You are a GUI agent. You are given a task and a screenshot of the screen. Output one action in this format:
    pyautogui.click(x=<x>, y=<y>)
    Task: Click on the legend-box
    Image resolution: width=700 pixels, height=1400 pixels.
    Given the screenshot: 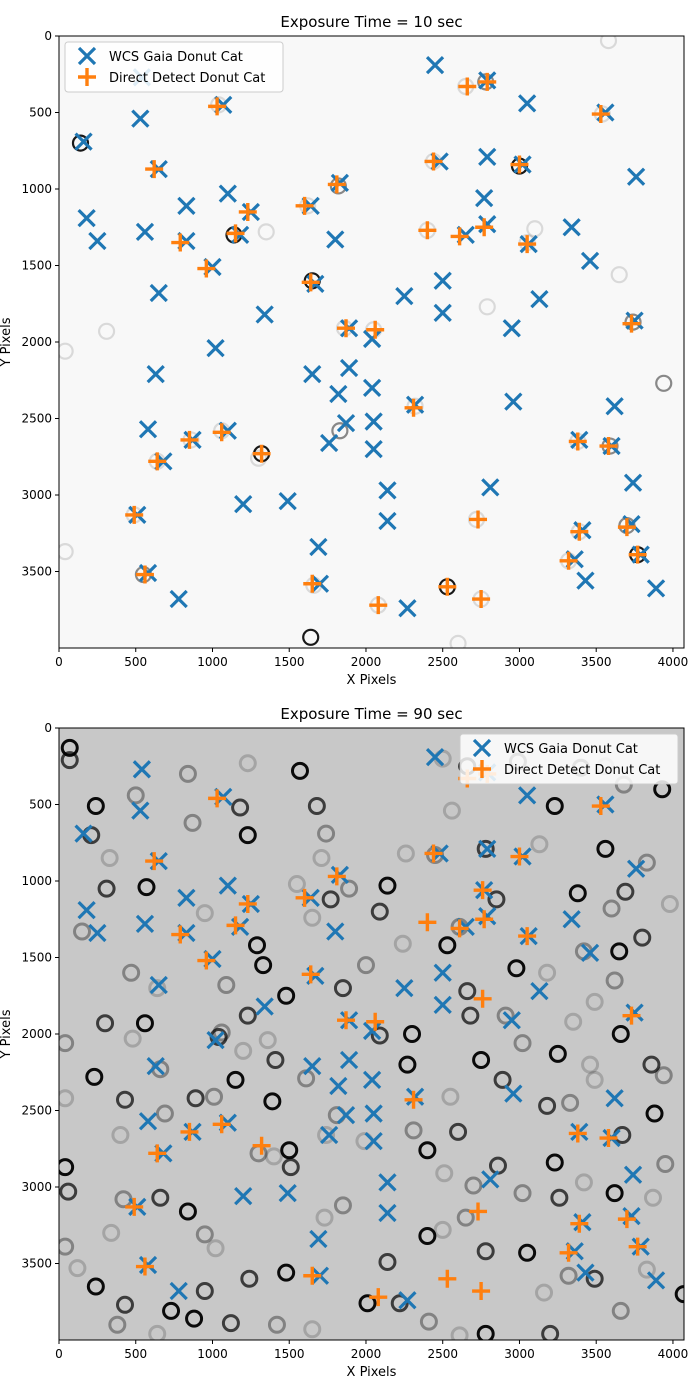 What is the action you would take?
    pyautogui.click(x=174, y=67)
    